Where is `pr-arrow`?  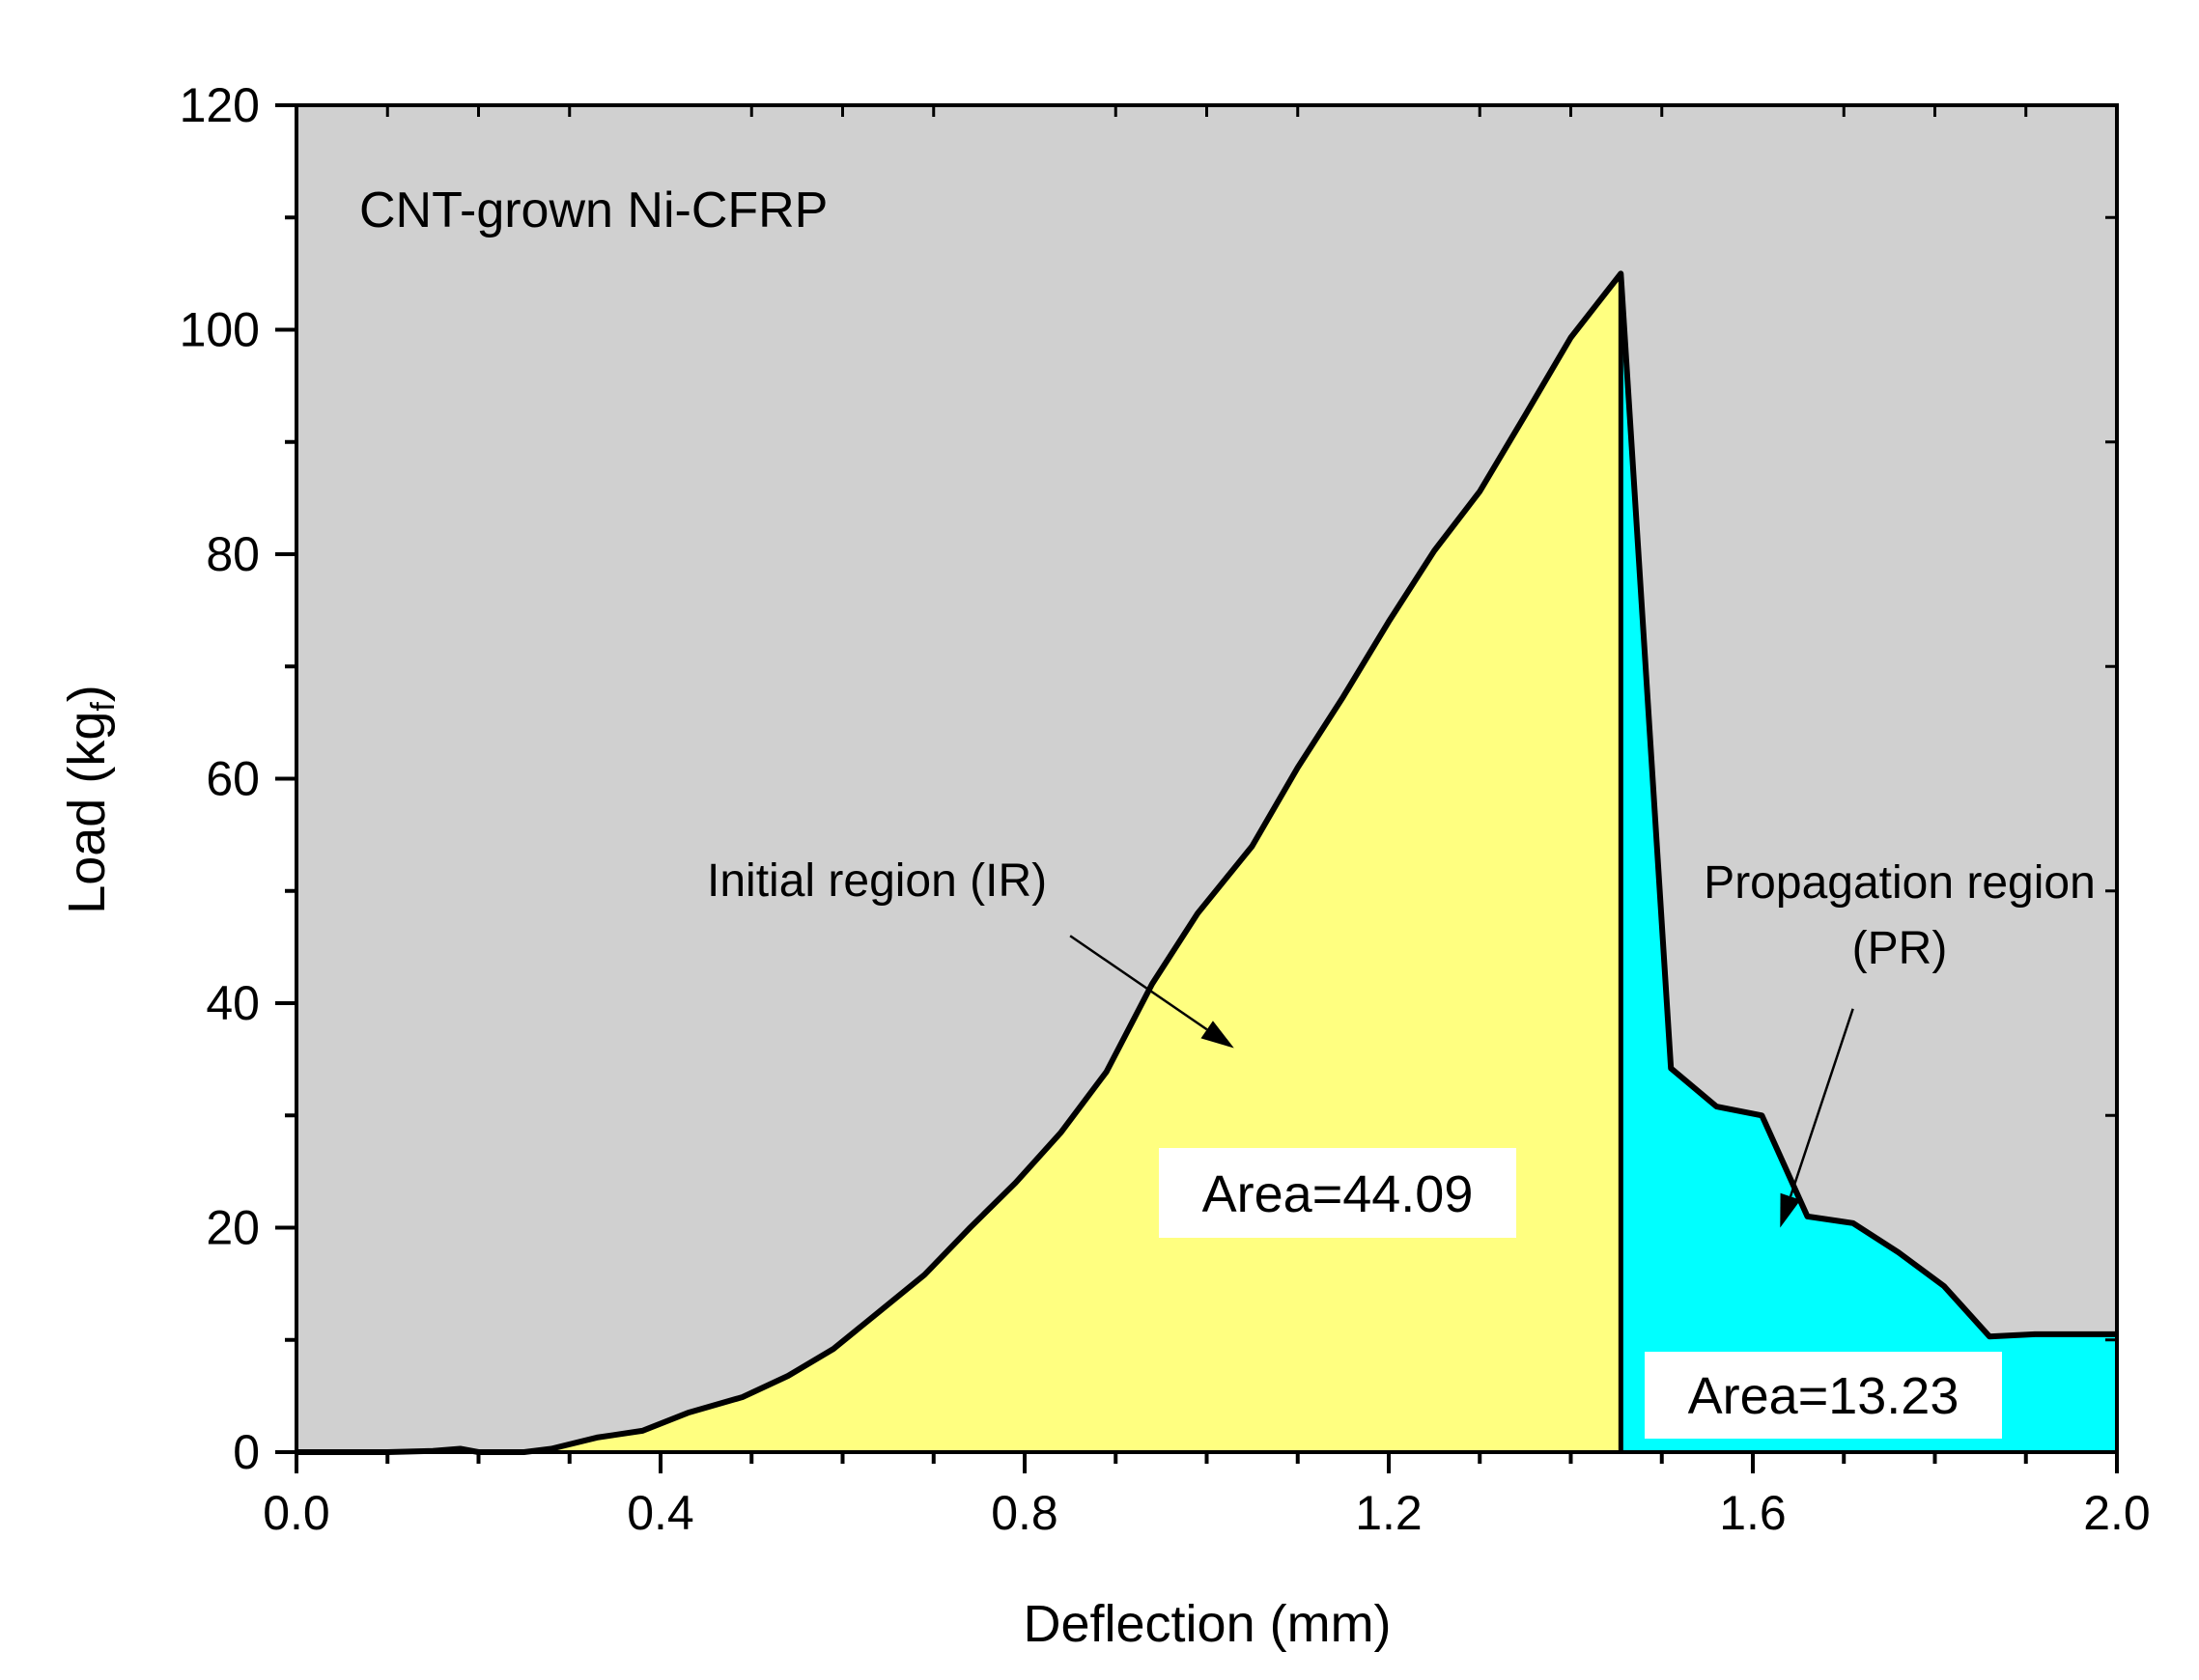
pr-arrow is located at coordinates (1822, 1102).